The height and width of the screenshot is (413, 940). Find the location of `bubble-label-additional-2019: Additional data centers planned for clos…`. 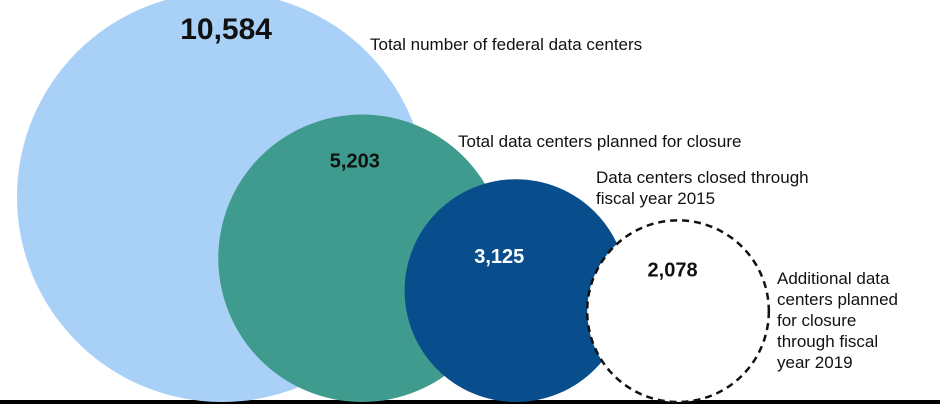

bubble-label-additional-2019: Additional data centers planned for clos… is located at coordinates (837, 320).